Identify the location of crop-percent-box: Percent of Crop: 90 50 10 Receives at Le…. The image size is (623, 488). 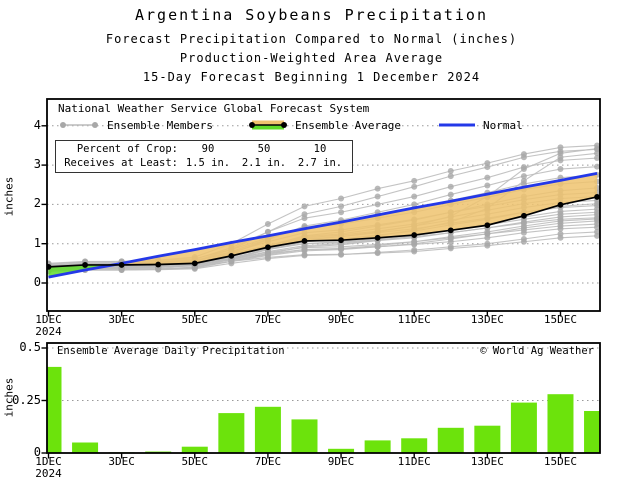
(204, 156).